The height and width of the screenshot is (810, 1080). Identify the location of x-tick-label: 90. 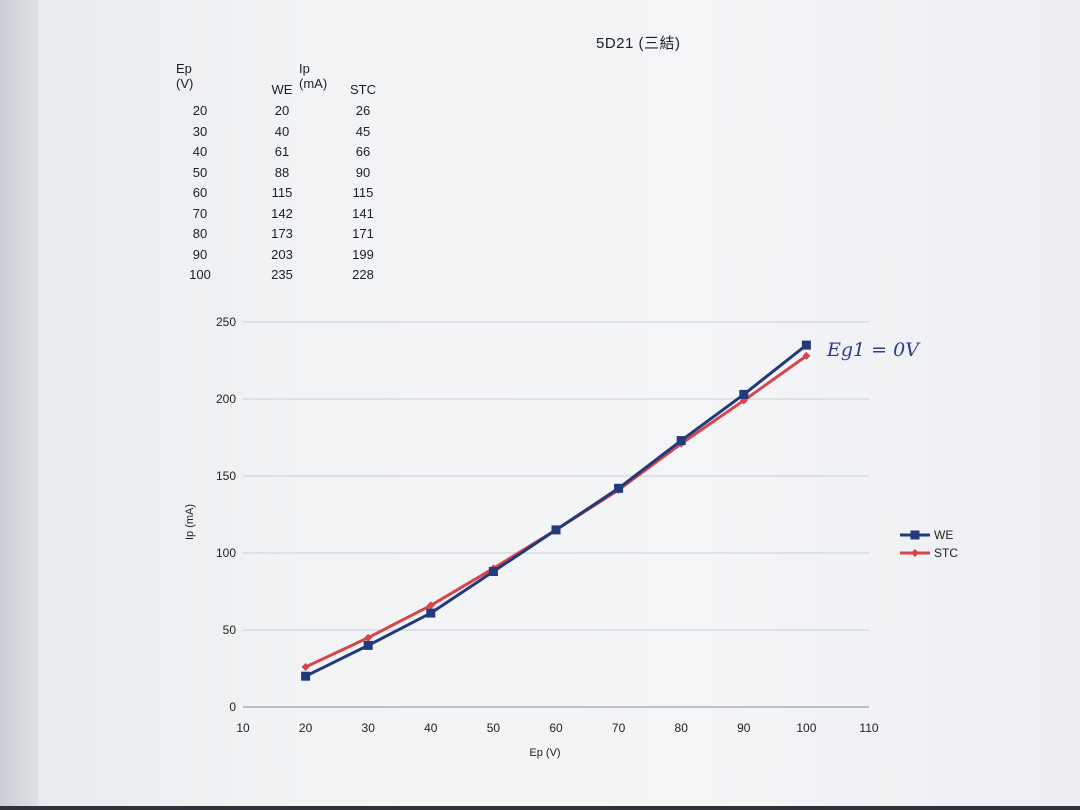
(744, 728).